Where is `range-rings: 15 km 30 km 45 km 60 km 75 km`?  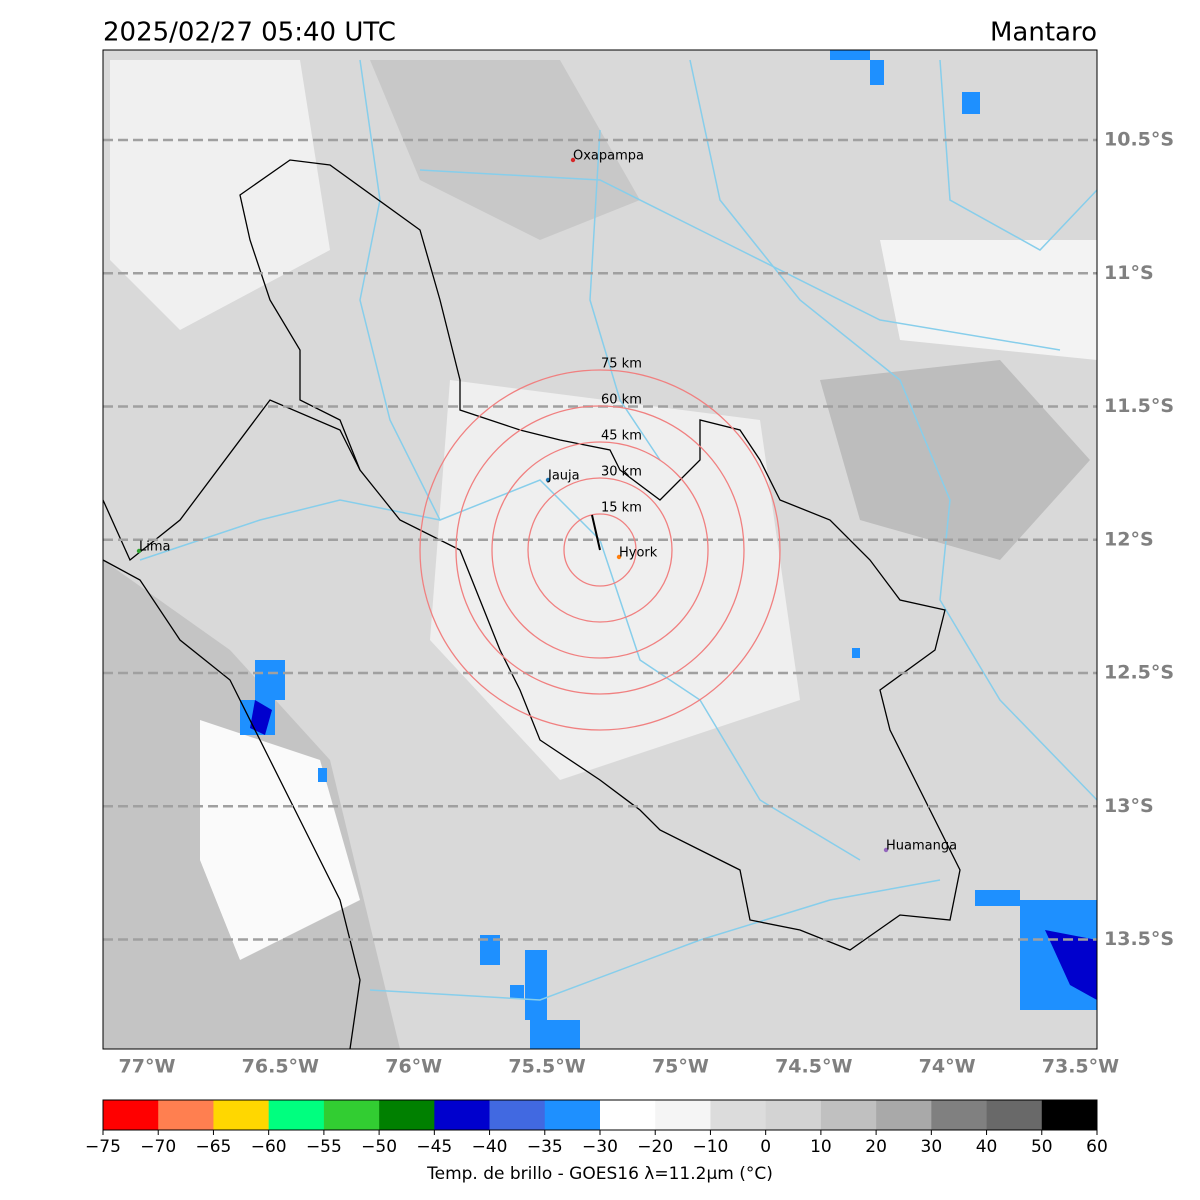
range-rings: 15 km 30 km 45 km 60 km 75 km is located at coordinates (600, 544).